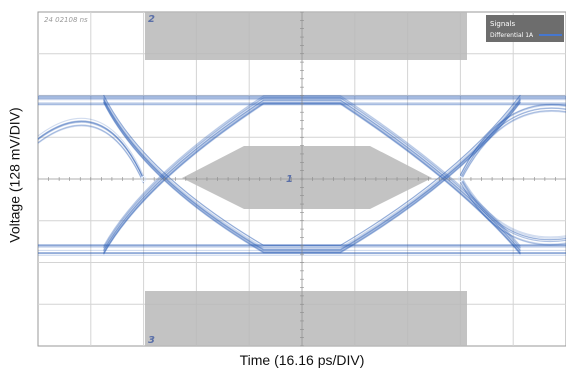 The image size is (566, 373). I want to click on mask-region-top, so click(306, 36).